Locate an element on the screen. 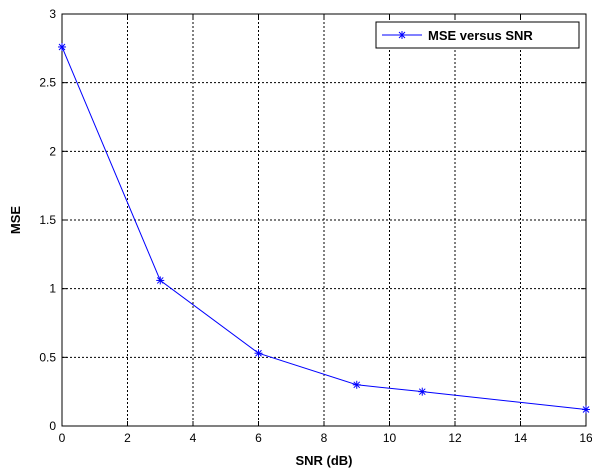  legend-marker is located at coordinates (402, 35).